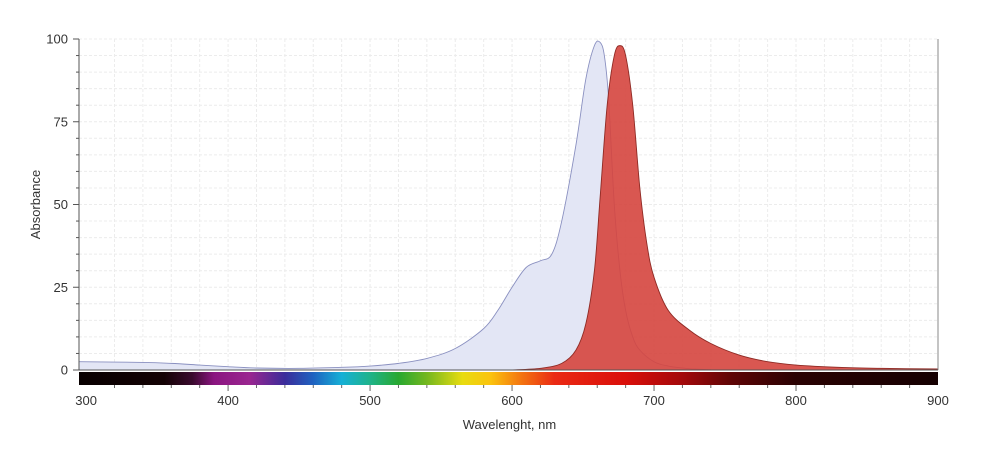 The image size is (1000, 459). I want to click on y-tick-label: 0, so click(64, 370).